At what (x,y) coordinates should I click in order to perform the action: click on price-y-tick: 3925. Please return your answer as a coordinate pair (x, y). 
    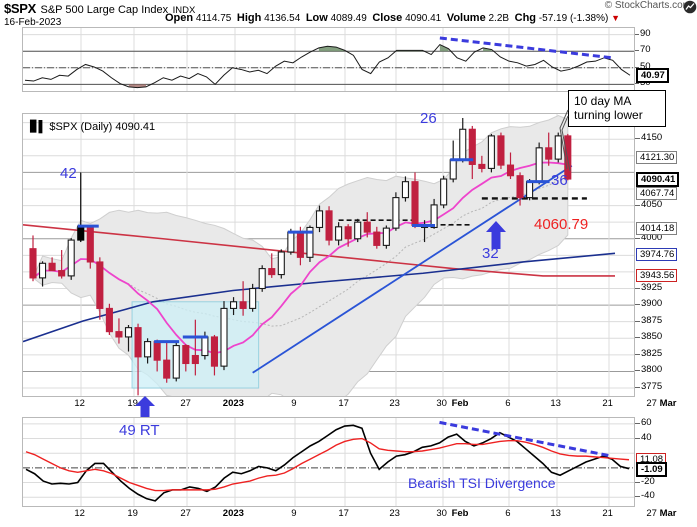
    Looking at the image, I should click on (652, 287).